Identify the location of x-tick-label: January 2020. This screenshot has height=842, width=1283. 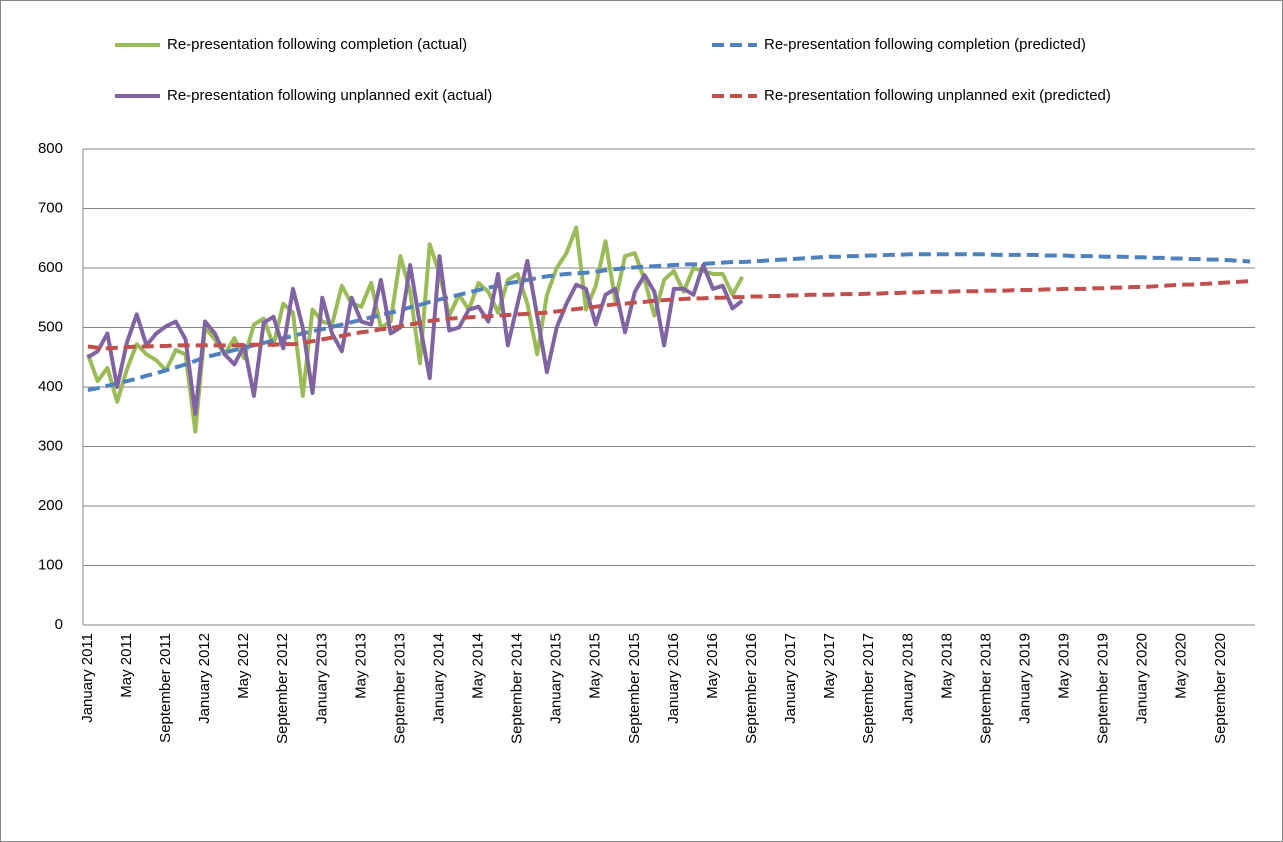
(1142, 678).